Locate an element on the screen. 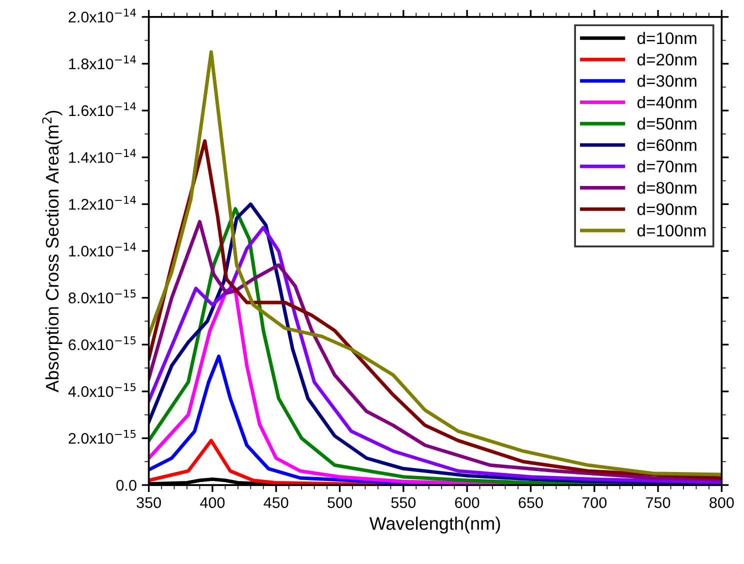  y-axis-title: Absorption Cross Section Area(m$^{2}$) is located at coordinates (52, 251).